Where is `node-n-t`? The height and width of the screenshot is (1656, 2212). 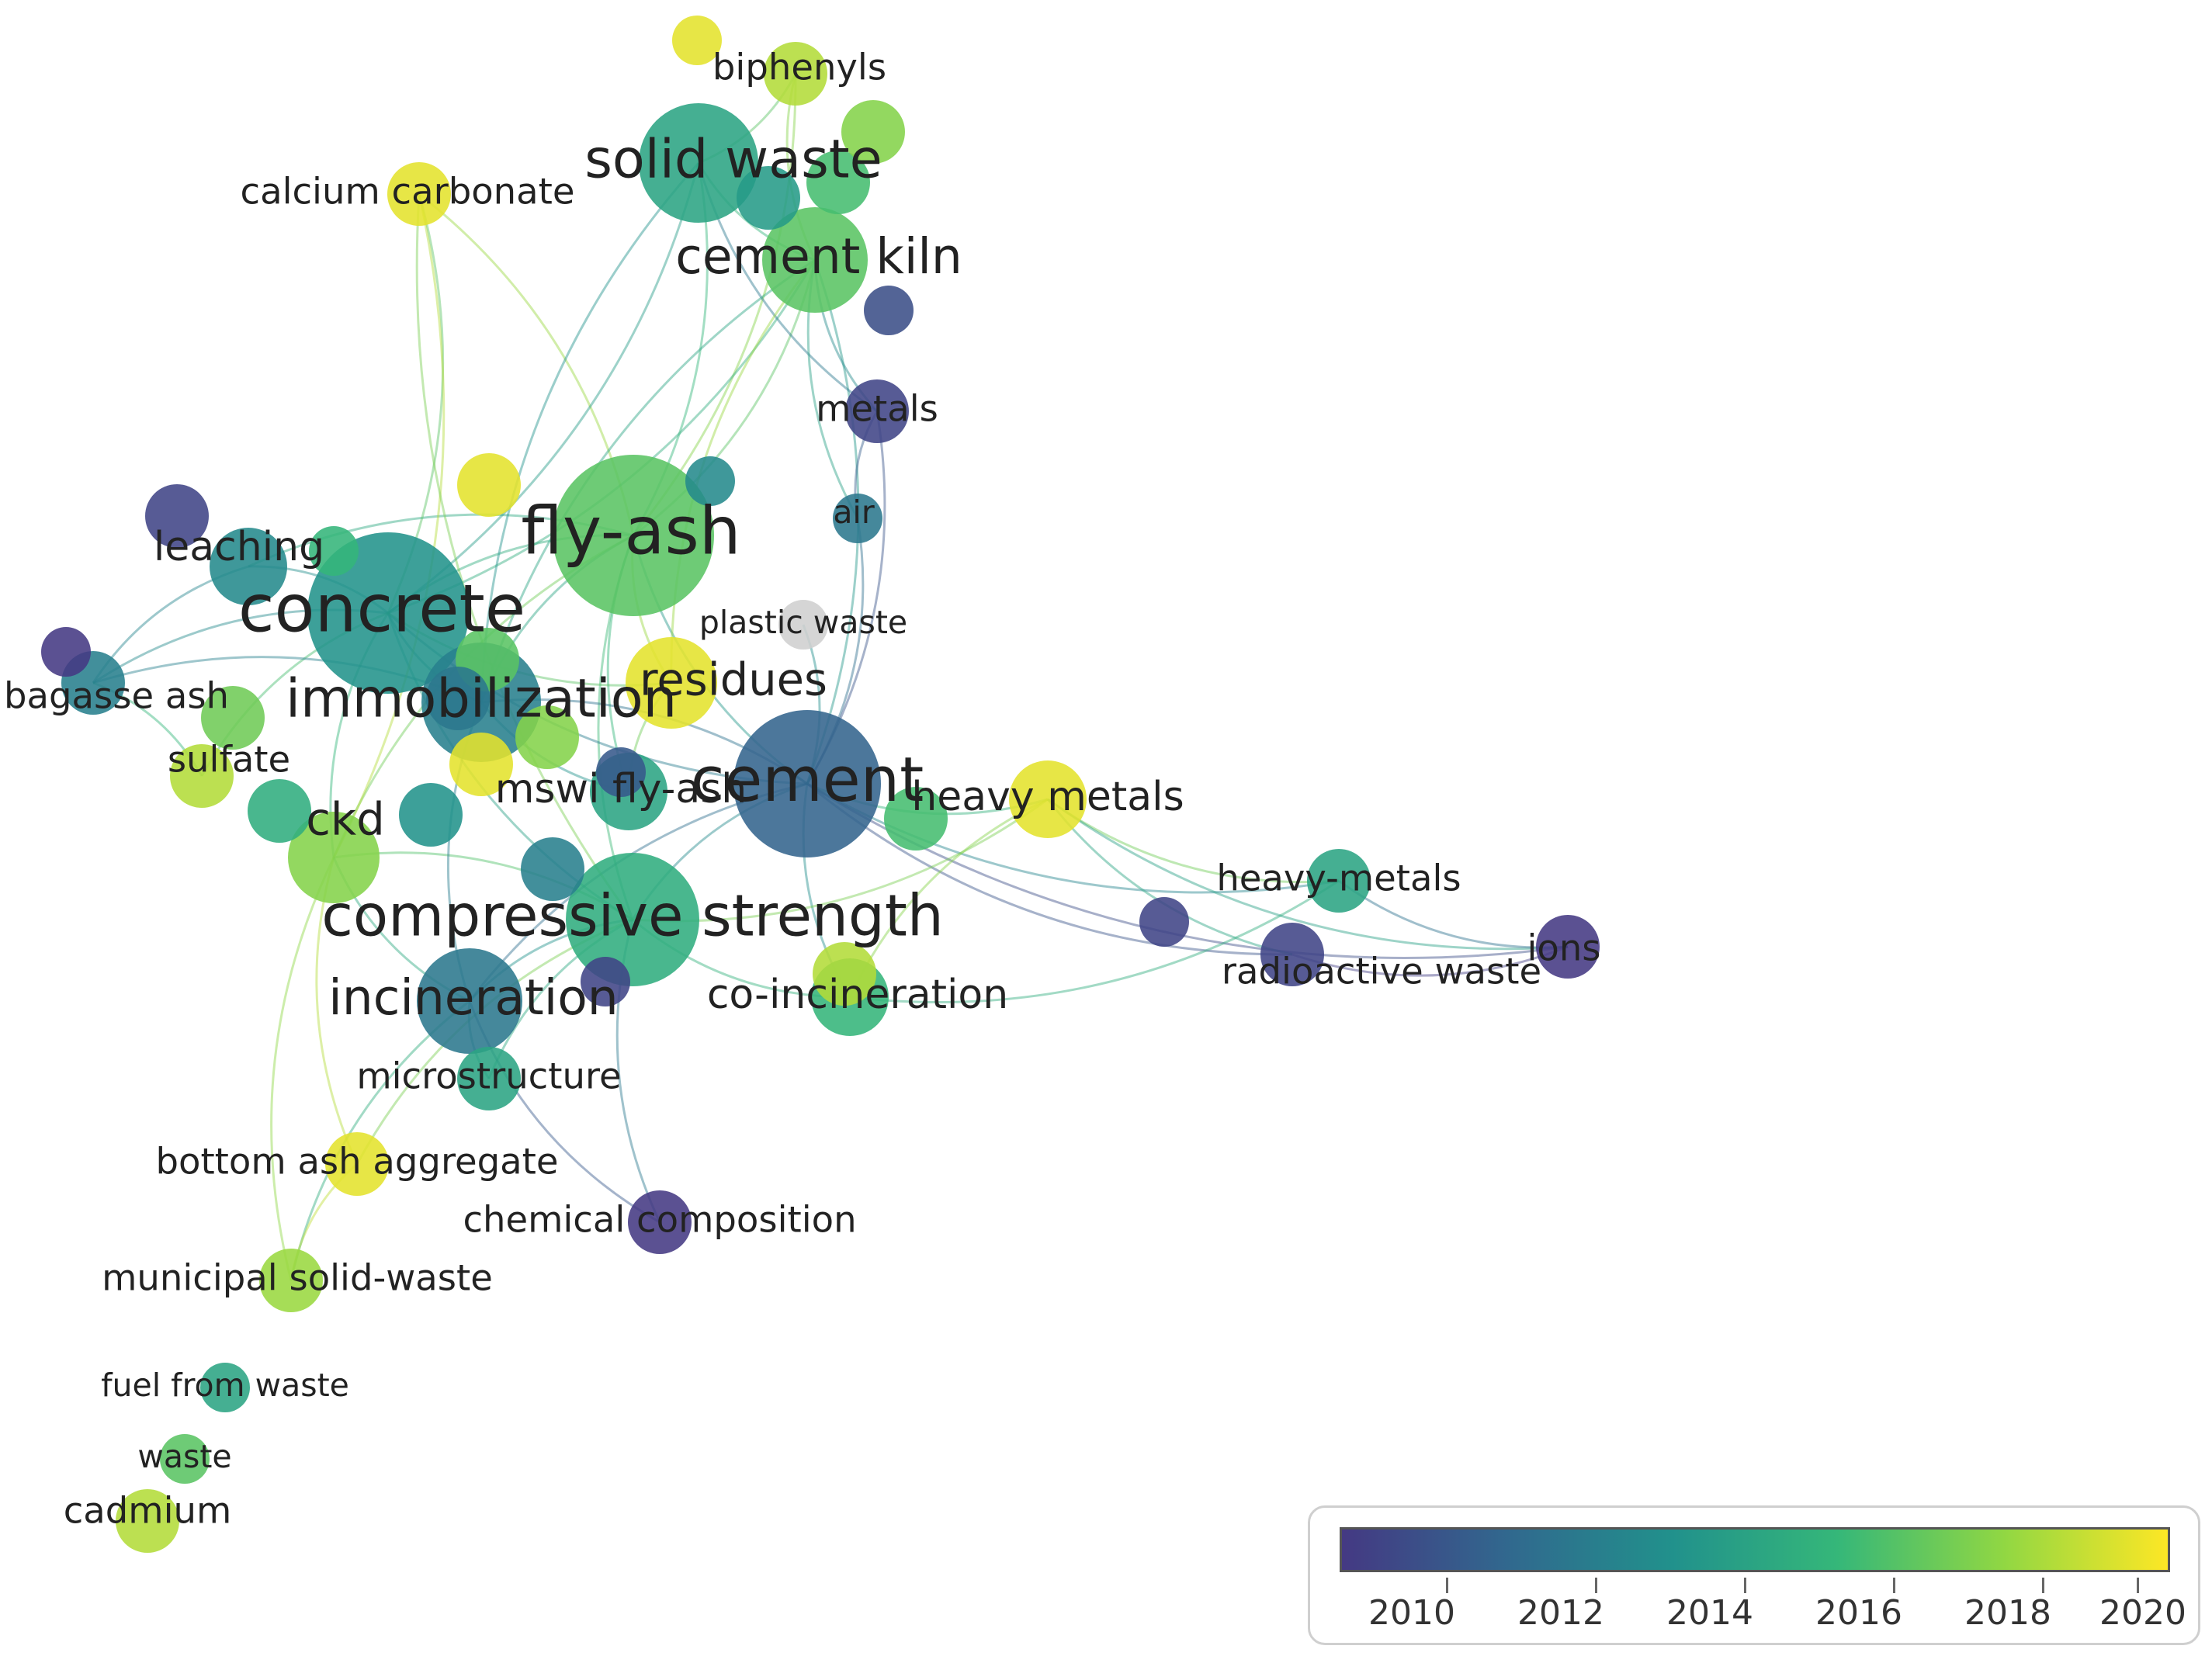 node-n-t is located at coordinates (845, 974).